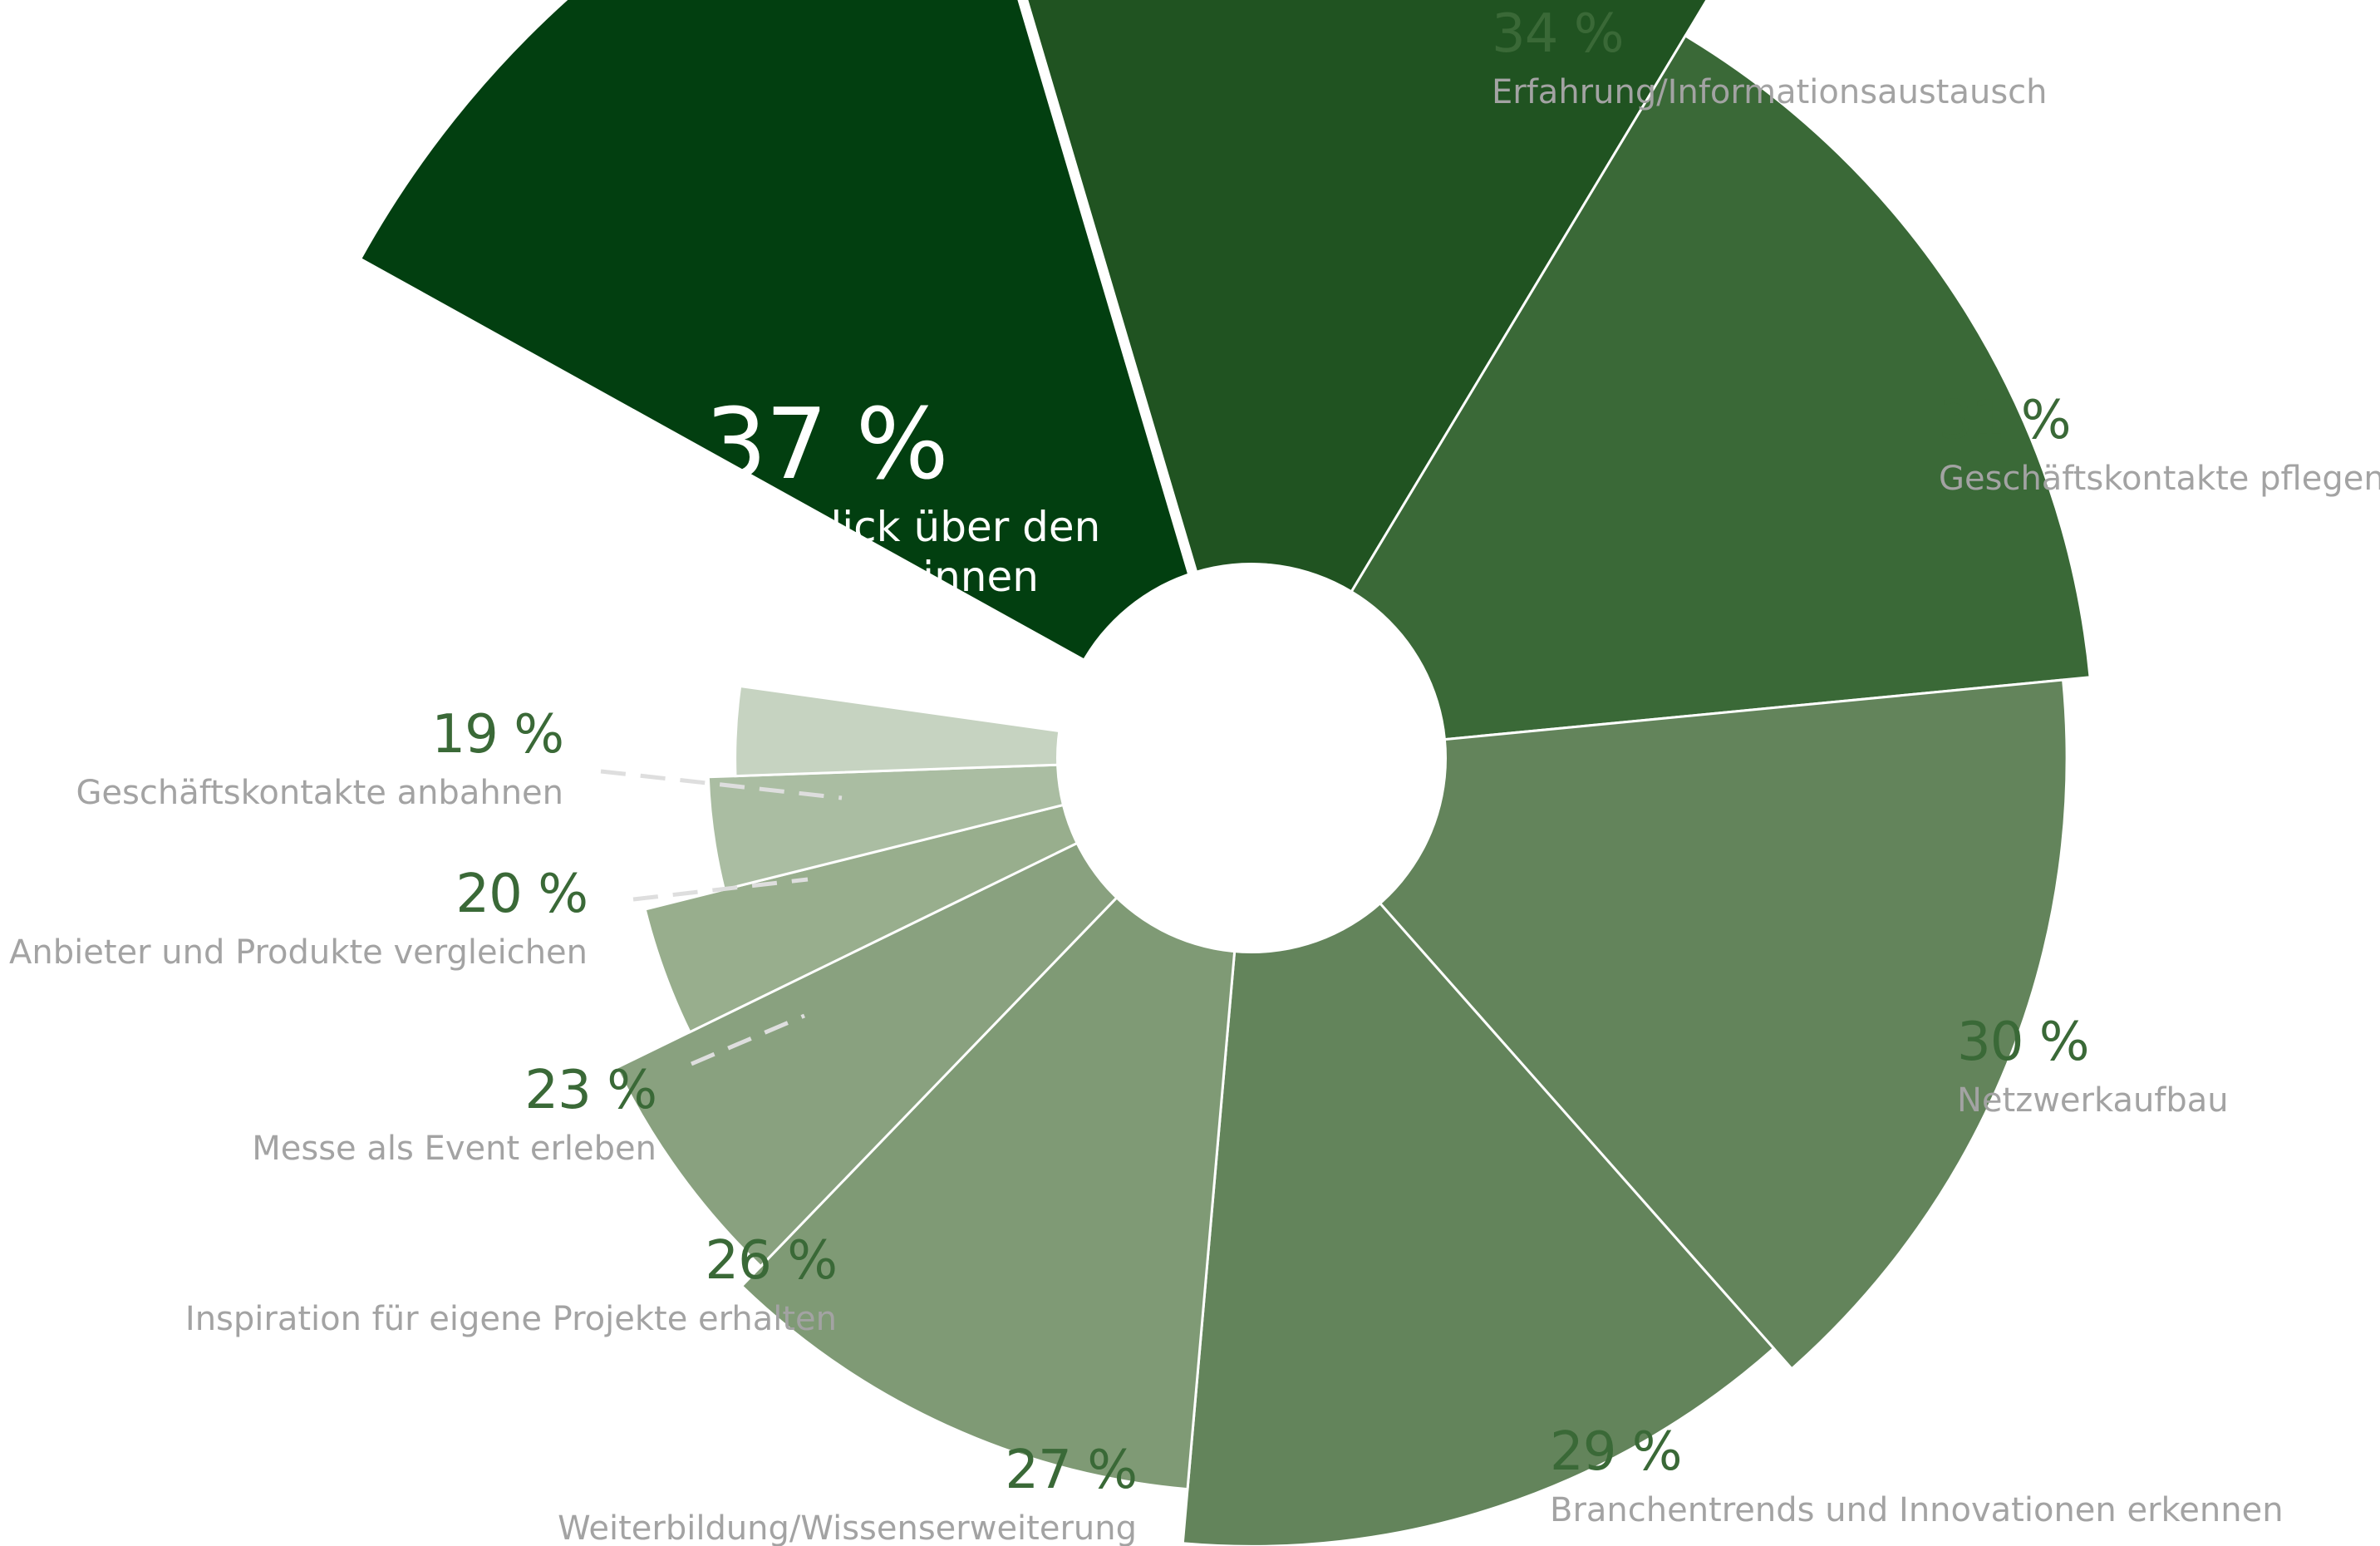 The image size is (2380, 1546). I want to click on label-connectors, so click(721, 918).